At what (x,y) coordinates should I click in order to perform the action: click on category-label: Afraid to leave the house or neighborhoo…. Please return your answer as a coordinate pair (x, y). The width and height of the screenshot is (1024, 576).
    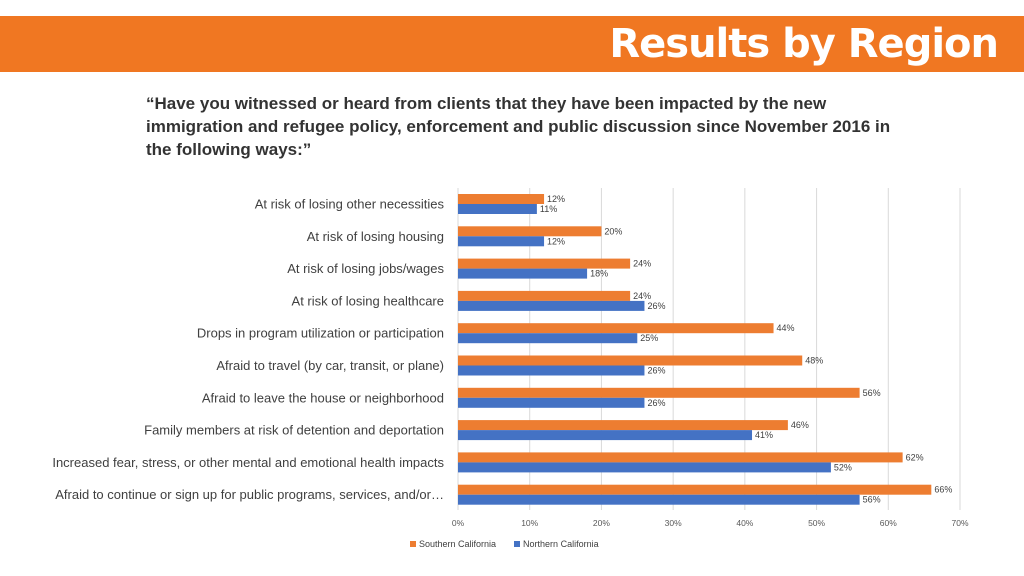
    Looking at the image, I should click on (323, 397).